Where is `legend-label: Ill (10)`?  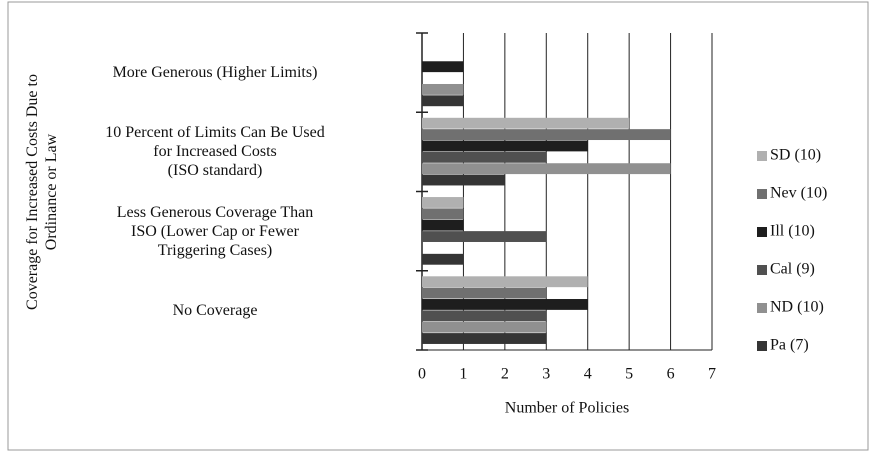
legend-label: Ill (10) is located at coordinates (792, 231).